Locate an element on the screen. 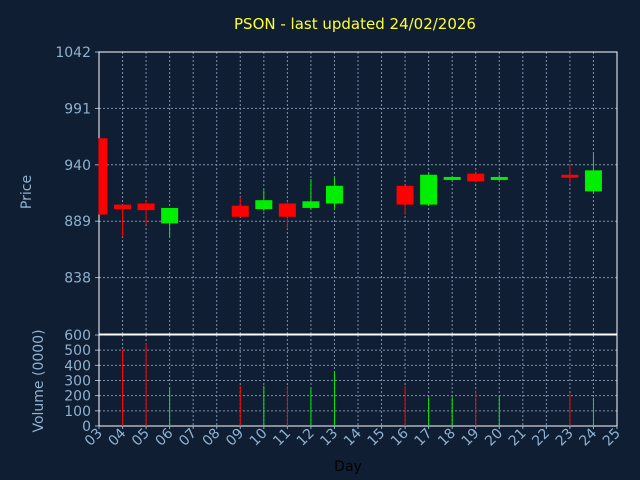 The width and height of the screenshot is (640, 480). volume-tick-label: 200 is located at coordinates (77, 397).